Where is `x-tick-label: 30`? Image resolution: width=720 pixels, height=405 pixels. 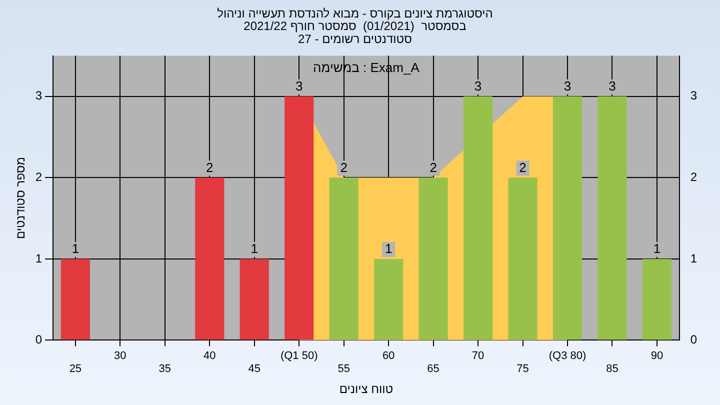 x-tick-label: 30 is located at coordinates (120, 356).